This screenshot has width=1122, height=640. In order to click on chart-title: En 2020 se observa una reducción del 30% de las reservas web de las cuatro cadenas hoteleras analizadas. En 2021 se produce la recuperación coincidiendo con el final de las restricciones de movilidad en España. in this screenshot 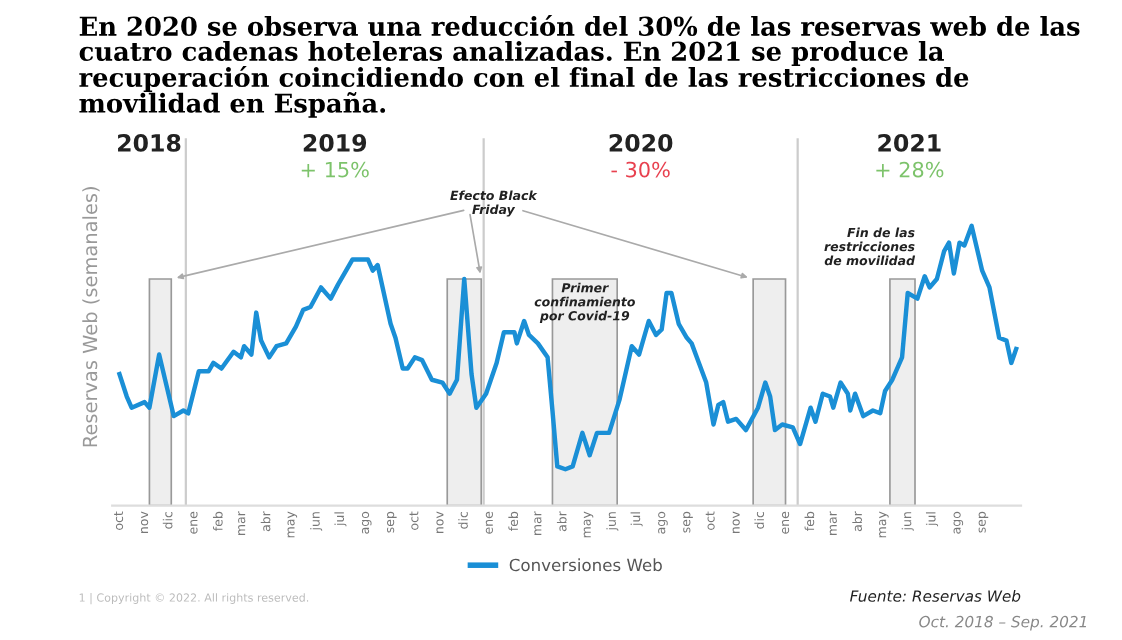, I will do `click(579, 66)`.